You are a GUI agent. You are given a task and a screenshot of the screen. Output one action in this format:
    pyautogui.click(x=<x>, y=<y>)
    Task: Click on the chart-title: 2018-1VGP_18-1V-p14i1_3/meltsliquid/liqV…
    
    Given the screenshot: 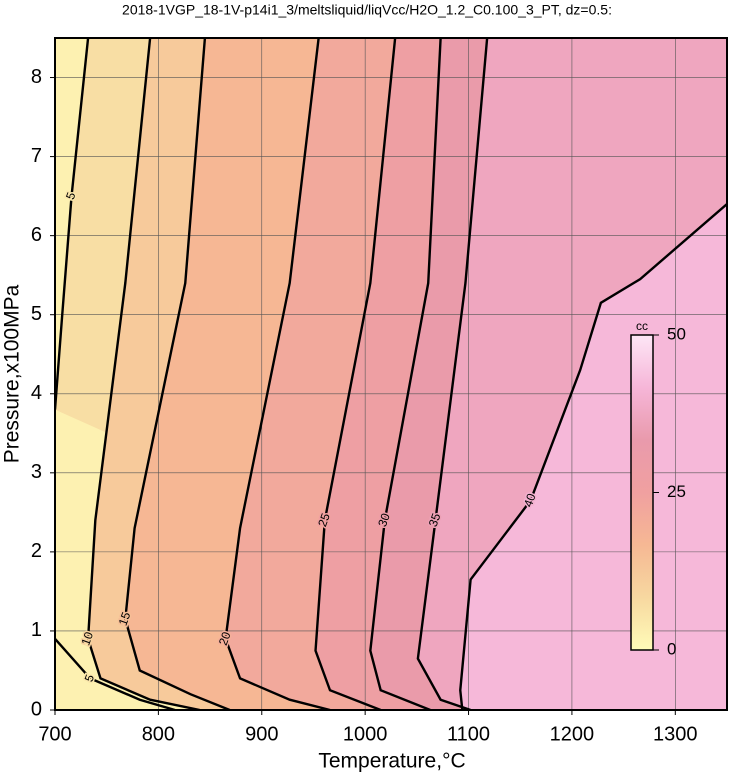 What is the action you would take?
    pyautogui.click(x=367, y=10)
    